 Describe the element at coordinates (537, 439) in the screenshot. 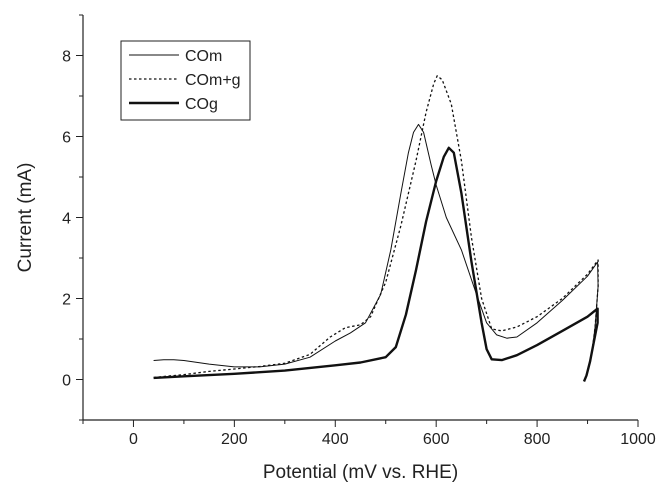

I see `x-tick-label: 800` at that location.